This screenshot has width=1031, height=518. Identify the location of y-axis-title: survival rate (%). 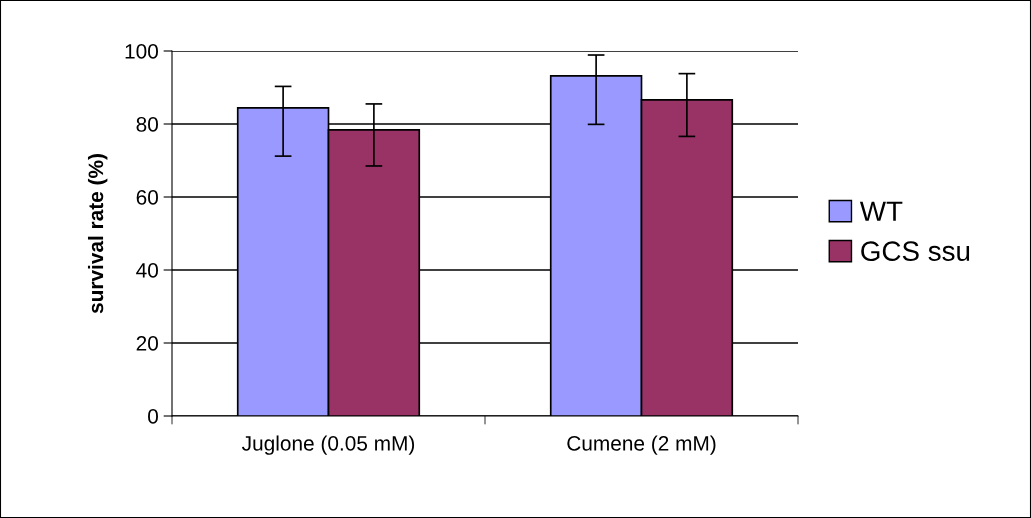
(97, 234).